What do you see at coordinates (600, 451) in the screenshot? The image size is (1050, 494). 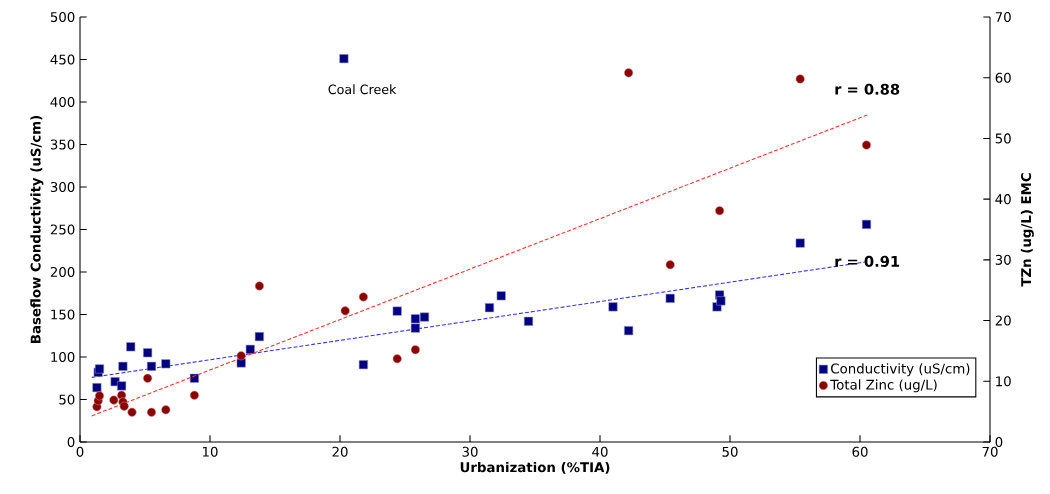 I see `x-tick-label: 40` at bounding box center [600, 451].